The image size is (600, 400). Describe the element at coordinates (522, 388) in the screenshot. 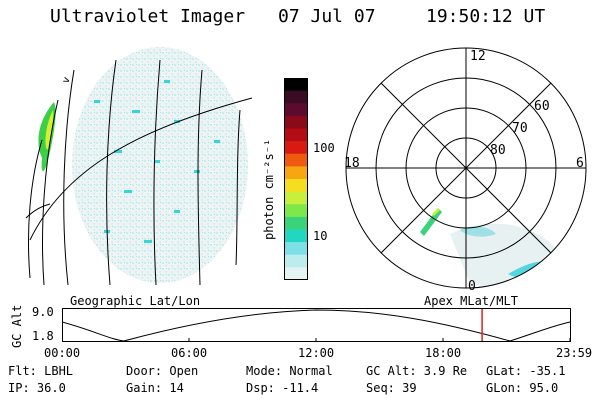

I see `glon-status: GLon: 95.0` at that location.